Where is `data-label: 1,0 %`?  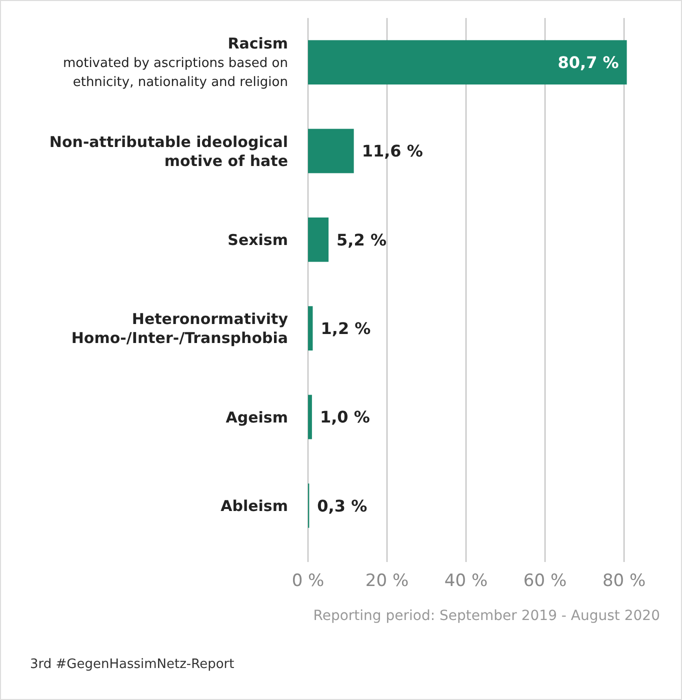 data-label: 1,0 % is located at coordinates (345, 417).